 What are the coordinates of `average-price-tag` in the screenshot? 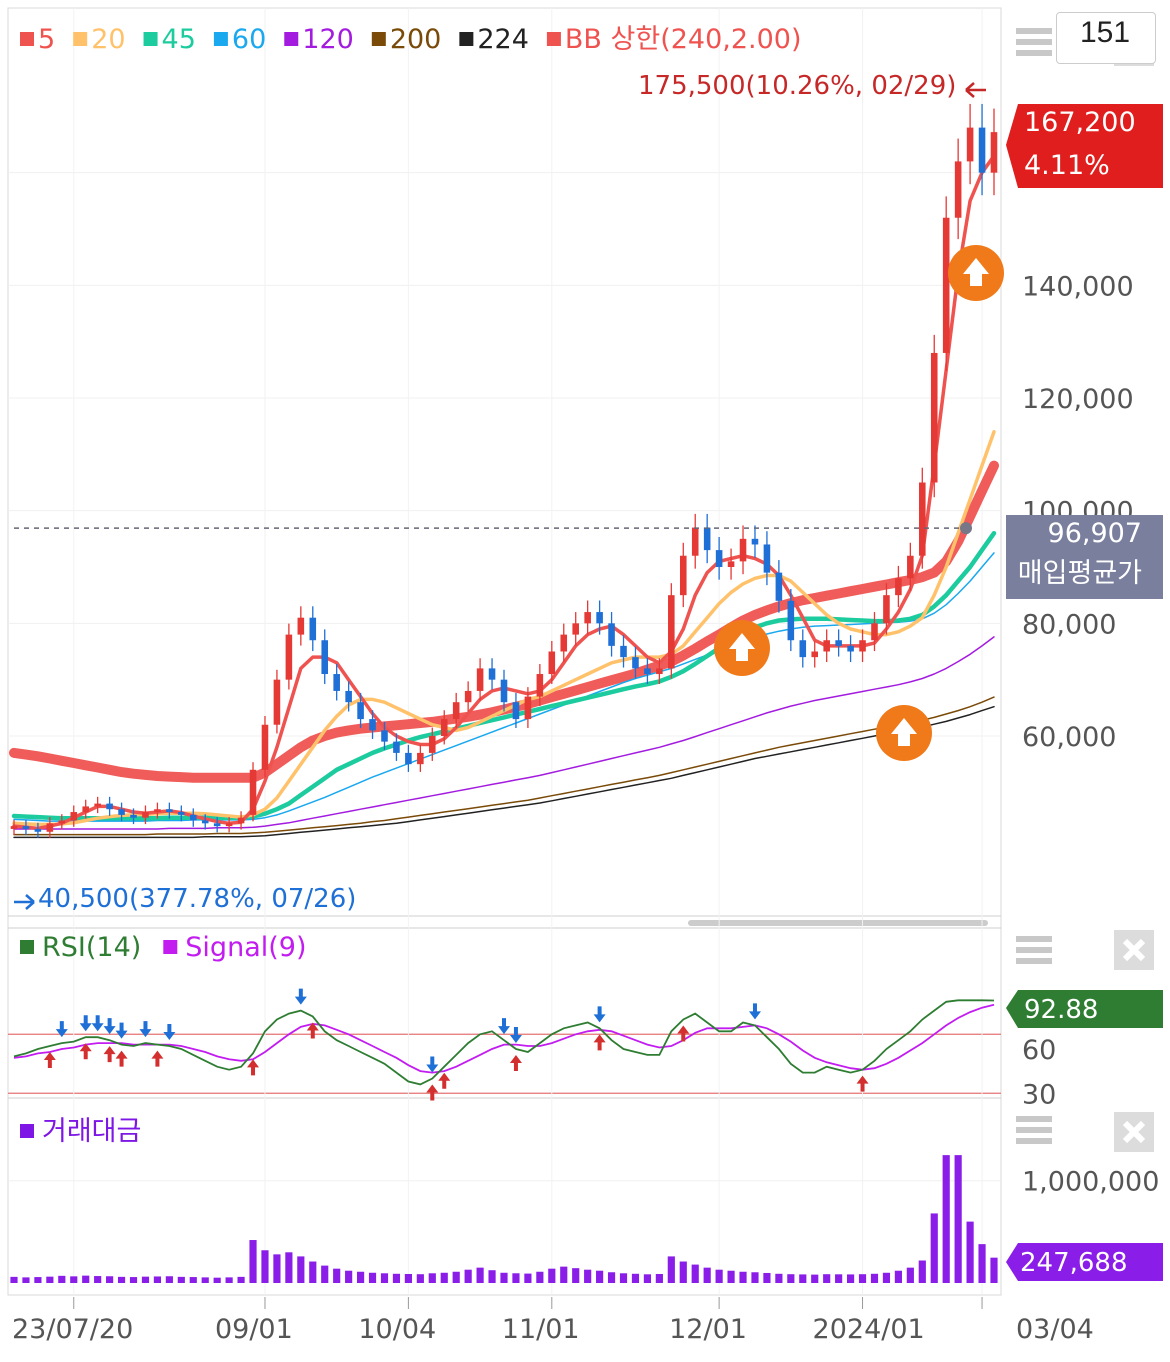 It's located at (1084, 557).